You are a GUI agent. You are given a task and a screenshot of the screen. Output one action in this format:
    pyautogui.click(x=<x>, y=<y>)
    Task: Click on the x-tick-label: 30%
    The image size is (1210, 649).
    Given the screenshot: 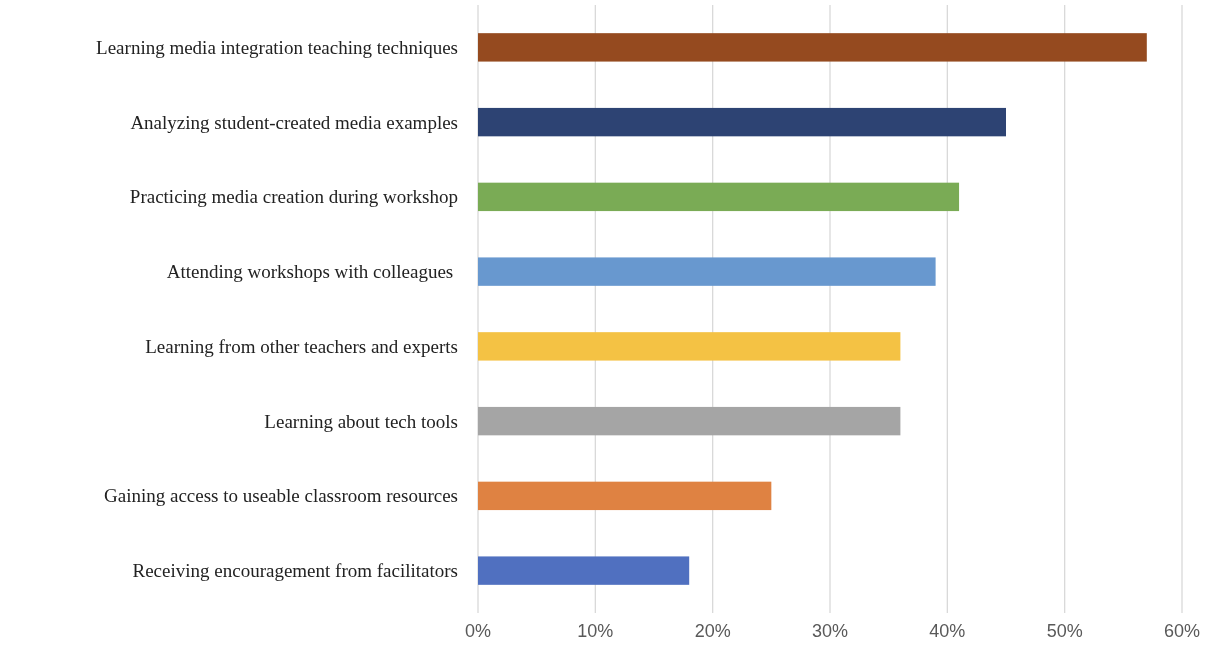 What is the action you would take?
    pyautogui.click(x=830, y=631)
    